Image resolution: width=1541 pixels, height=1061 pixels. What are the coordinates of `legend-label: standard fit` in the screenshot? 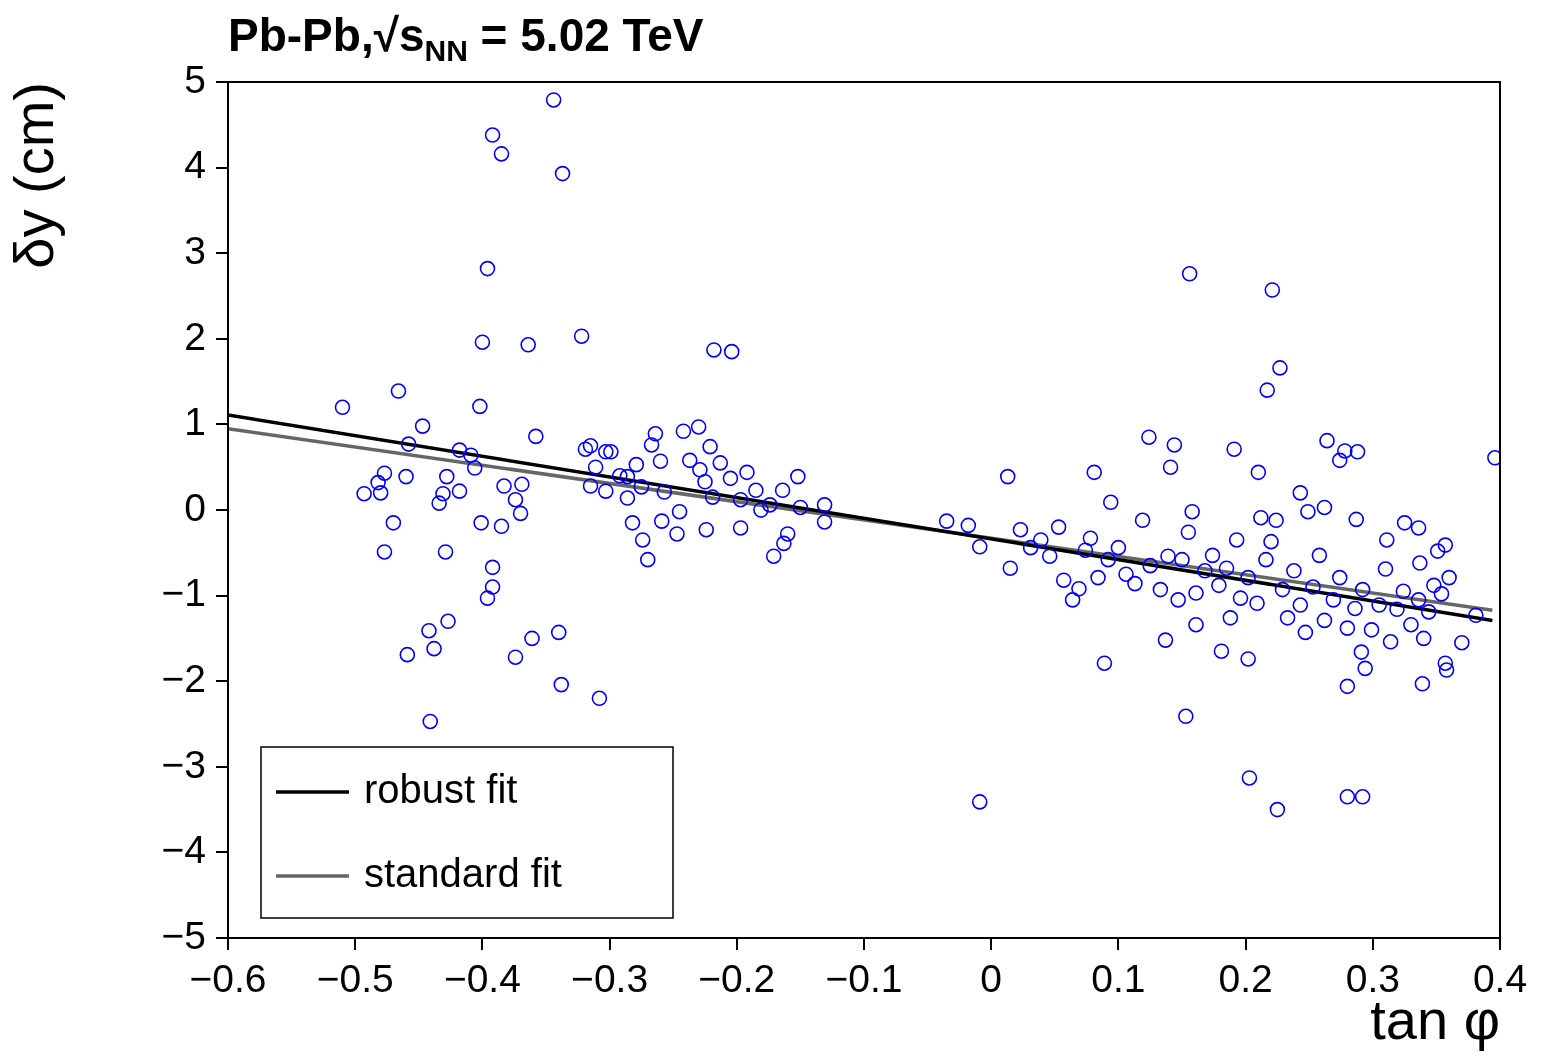 It's located at (463, 873).